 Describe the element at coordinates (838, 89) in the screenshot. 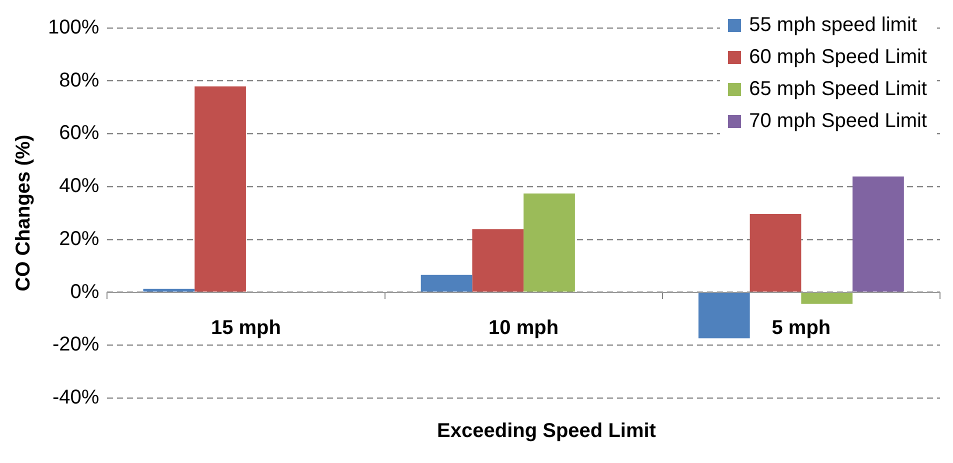

I see `legend-label: 65 mph Speed Limit` at that location.